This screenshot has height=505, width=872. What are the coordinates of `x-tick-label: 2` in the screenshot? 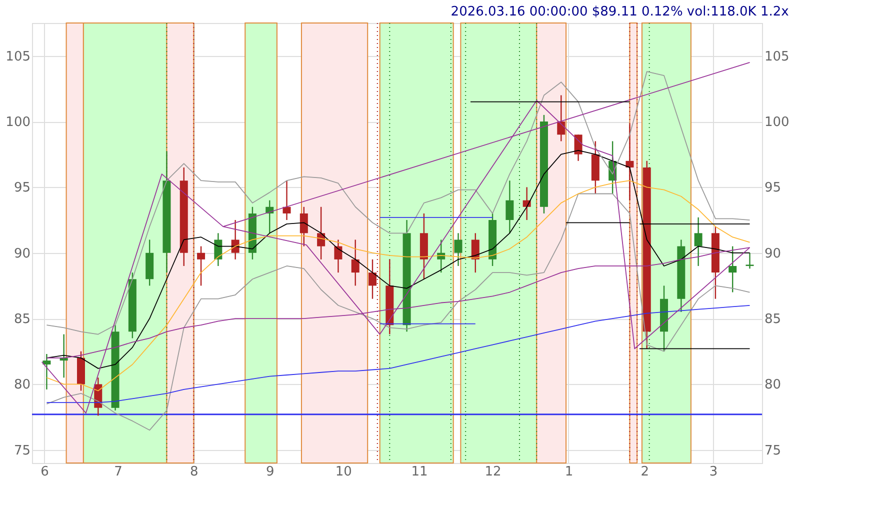 It's located at (645, 472).